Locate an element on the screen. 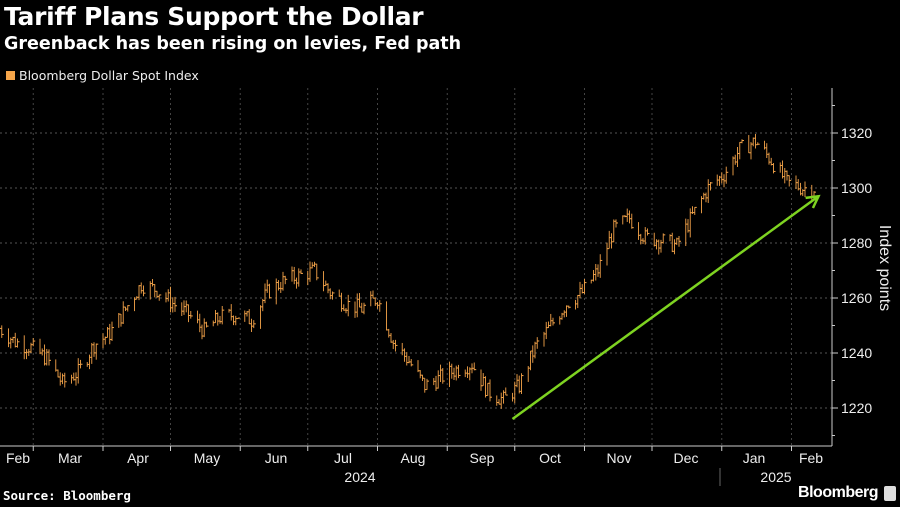 The width and height of the screenshot is (900, 507). y-tick-label: 1240 is located at coordinates (856, 353).